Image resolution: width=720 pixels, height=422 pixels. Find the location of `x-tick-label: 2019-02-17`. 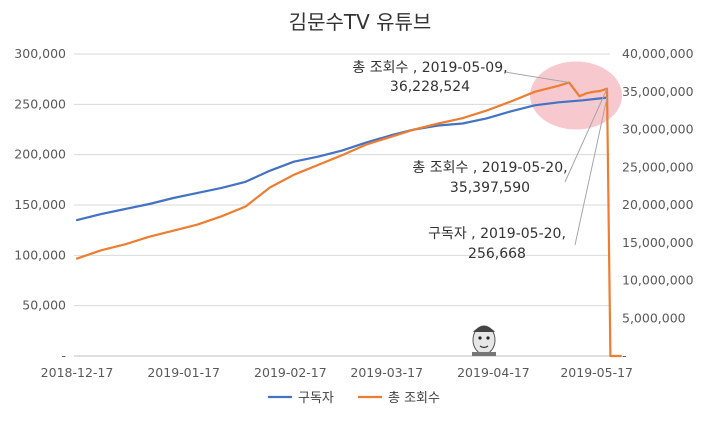

x-tick-label: 2019-02-17 is located at coordinates (290, 372).